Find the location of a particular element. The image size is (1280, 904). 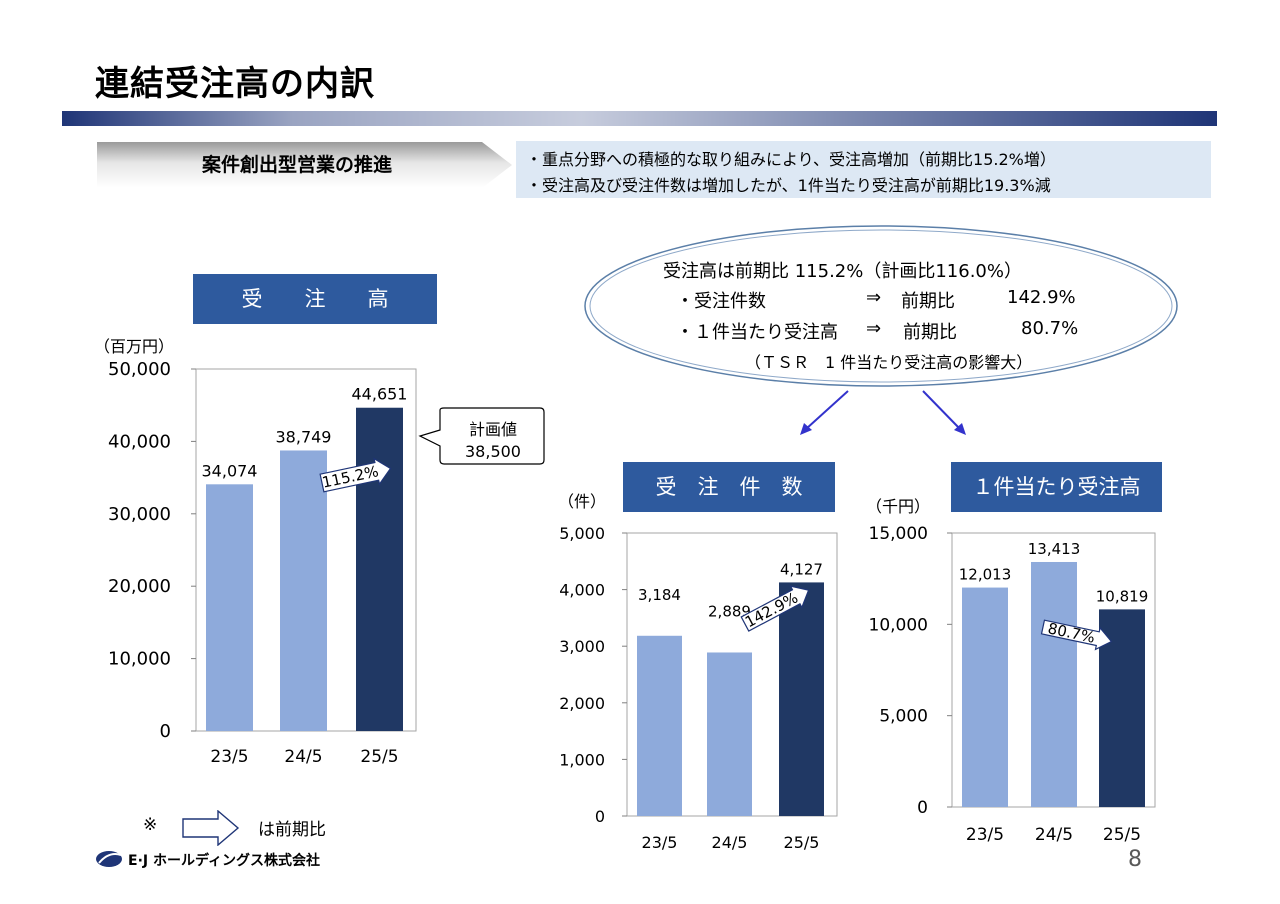

chart-3-y-tick-label: 0 is located at coordinates (922, 808).